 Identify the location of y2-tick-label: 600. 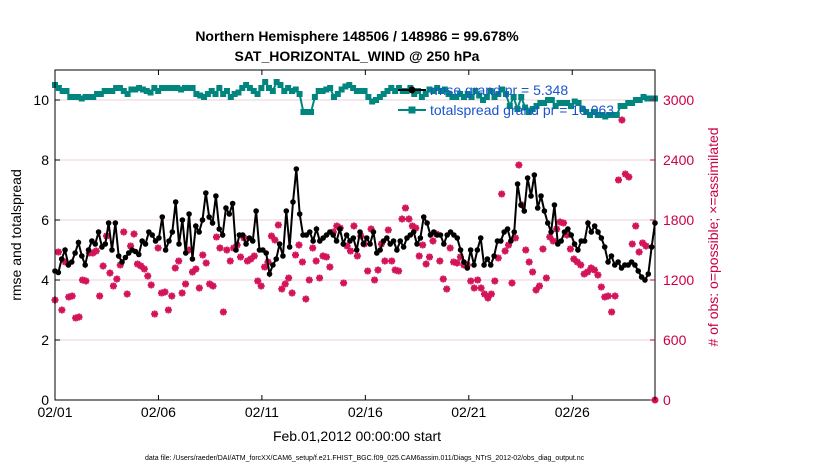
(675, 340).